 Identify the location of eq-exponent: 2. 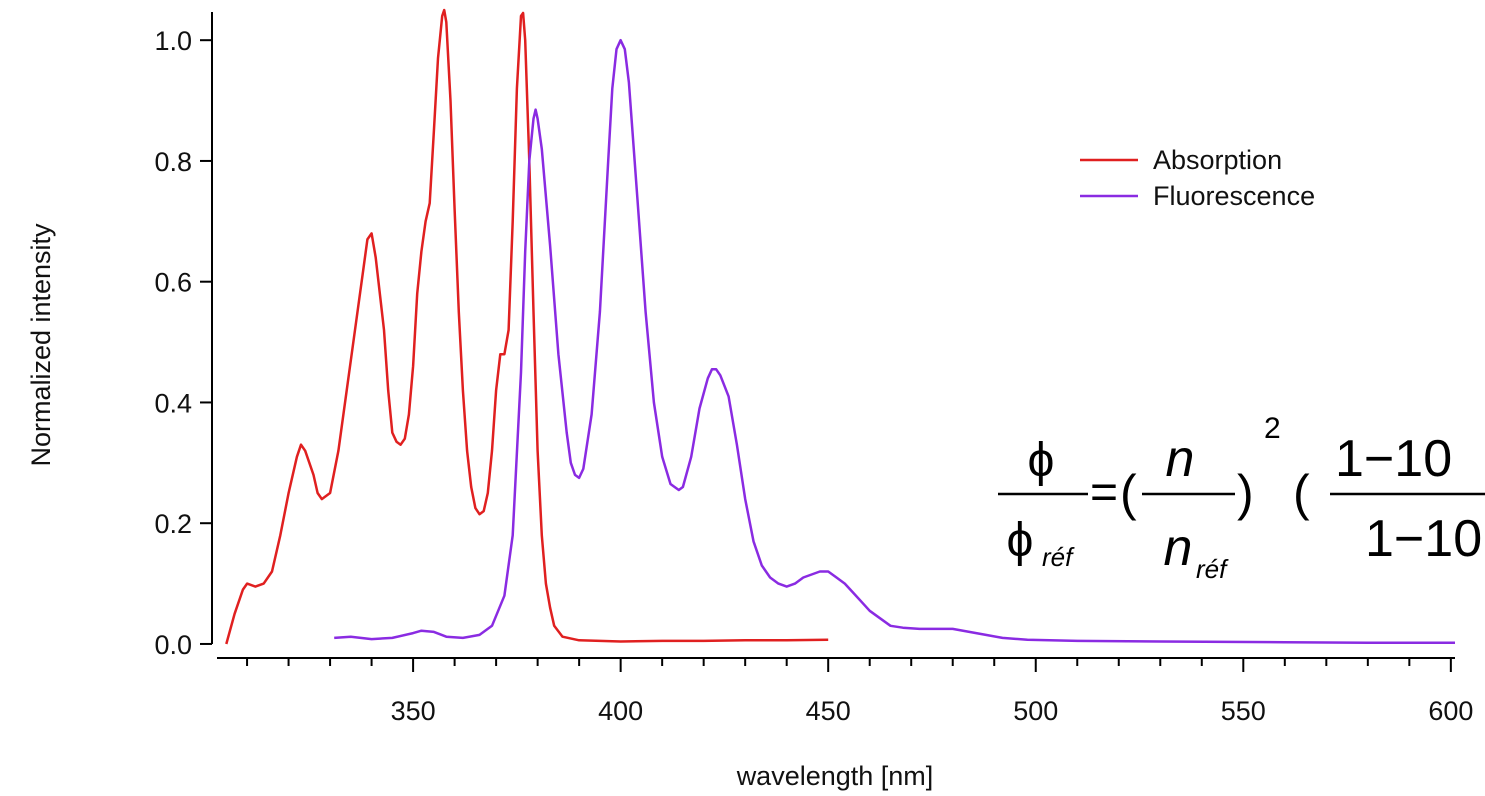
(1272, 428).